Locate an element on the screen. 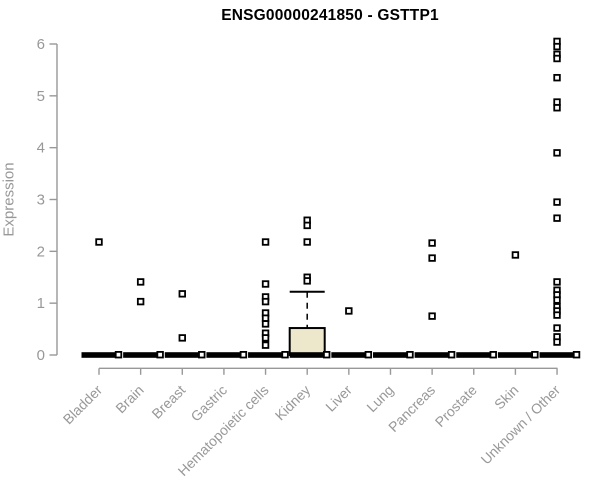 This screenshot has width=600, height=500. y-axis-tick-label: 4 is located at coordinates (41, 148).